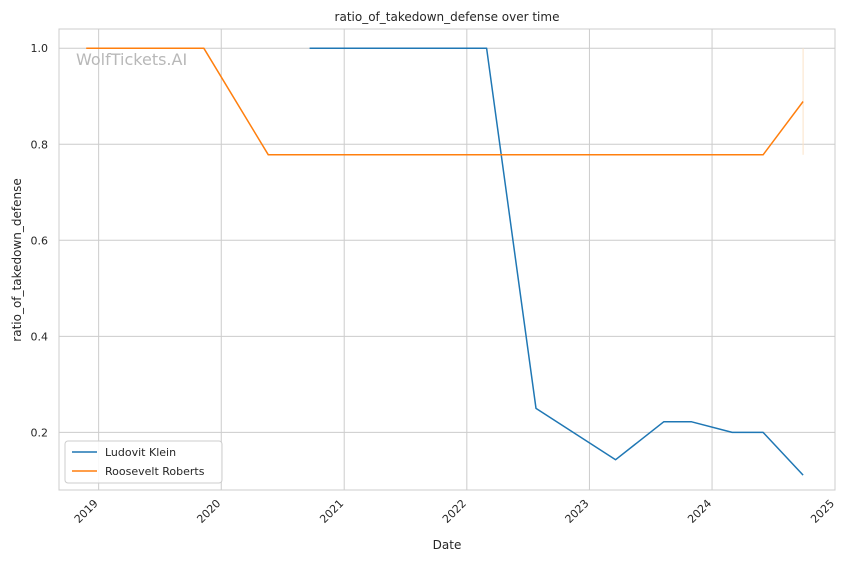 Image resolution: width=856 pixels, height=565 pixels. What do you see at coordinates (447, 17) in the screenshot?
I see `chart-title: ratio_of_takedown_defense over time` at bounding box center [447, 17].